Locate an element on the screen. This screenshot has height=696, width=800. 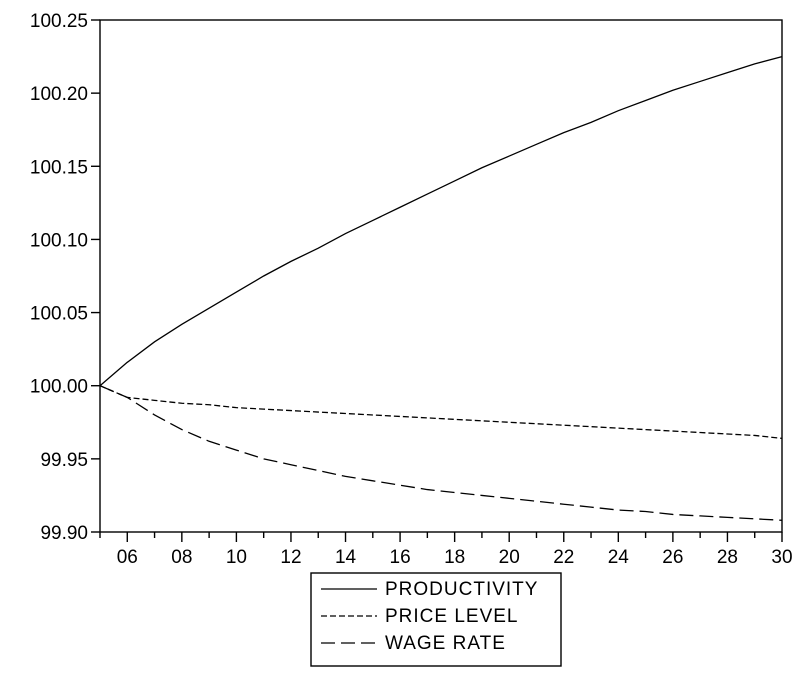
y-tick-label: 100.00 is located at coordinates (59, 387).